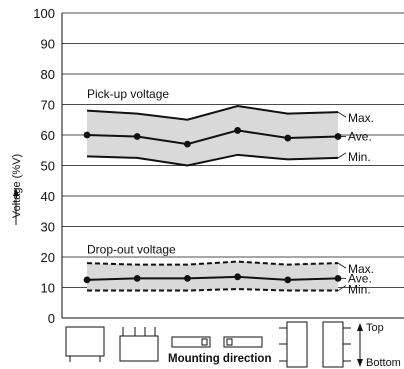 The width and height of the screenshot is (404, 369). I want to click on y-tick-label: 50, so click(48, 166).